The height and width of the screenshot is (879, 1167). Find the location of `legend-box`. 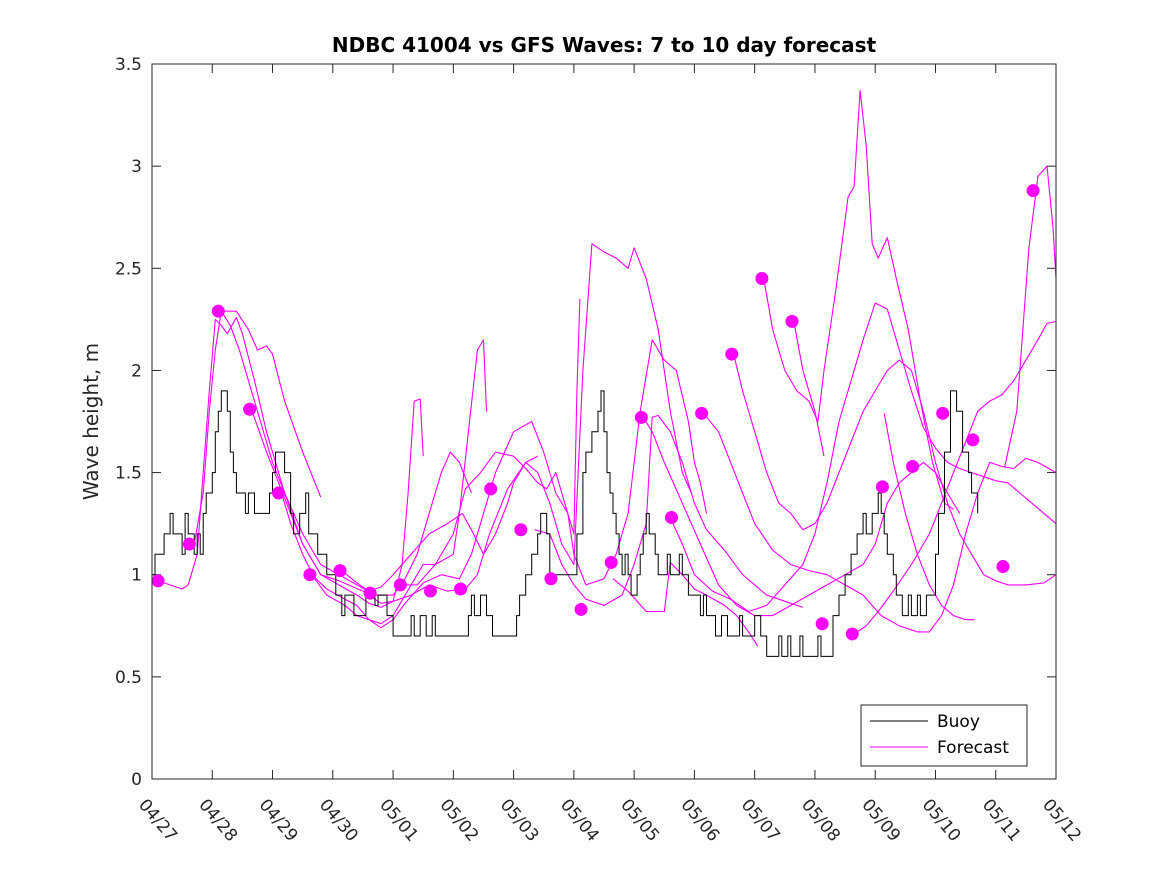

legend-box is located at coordinates (944, 735).